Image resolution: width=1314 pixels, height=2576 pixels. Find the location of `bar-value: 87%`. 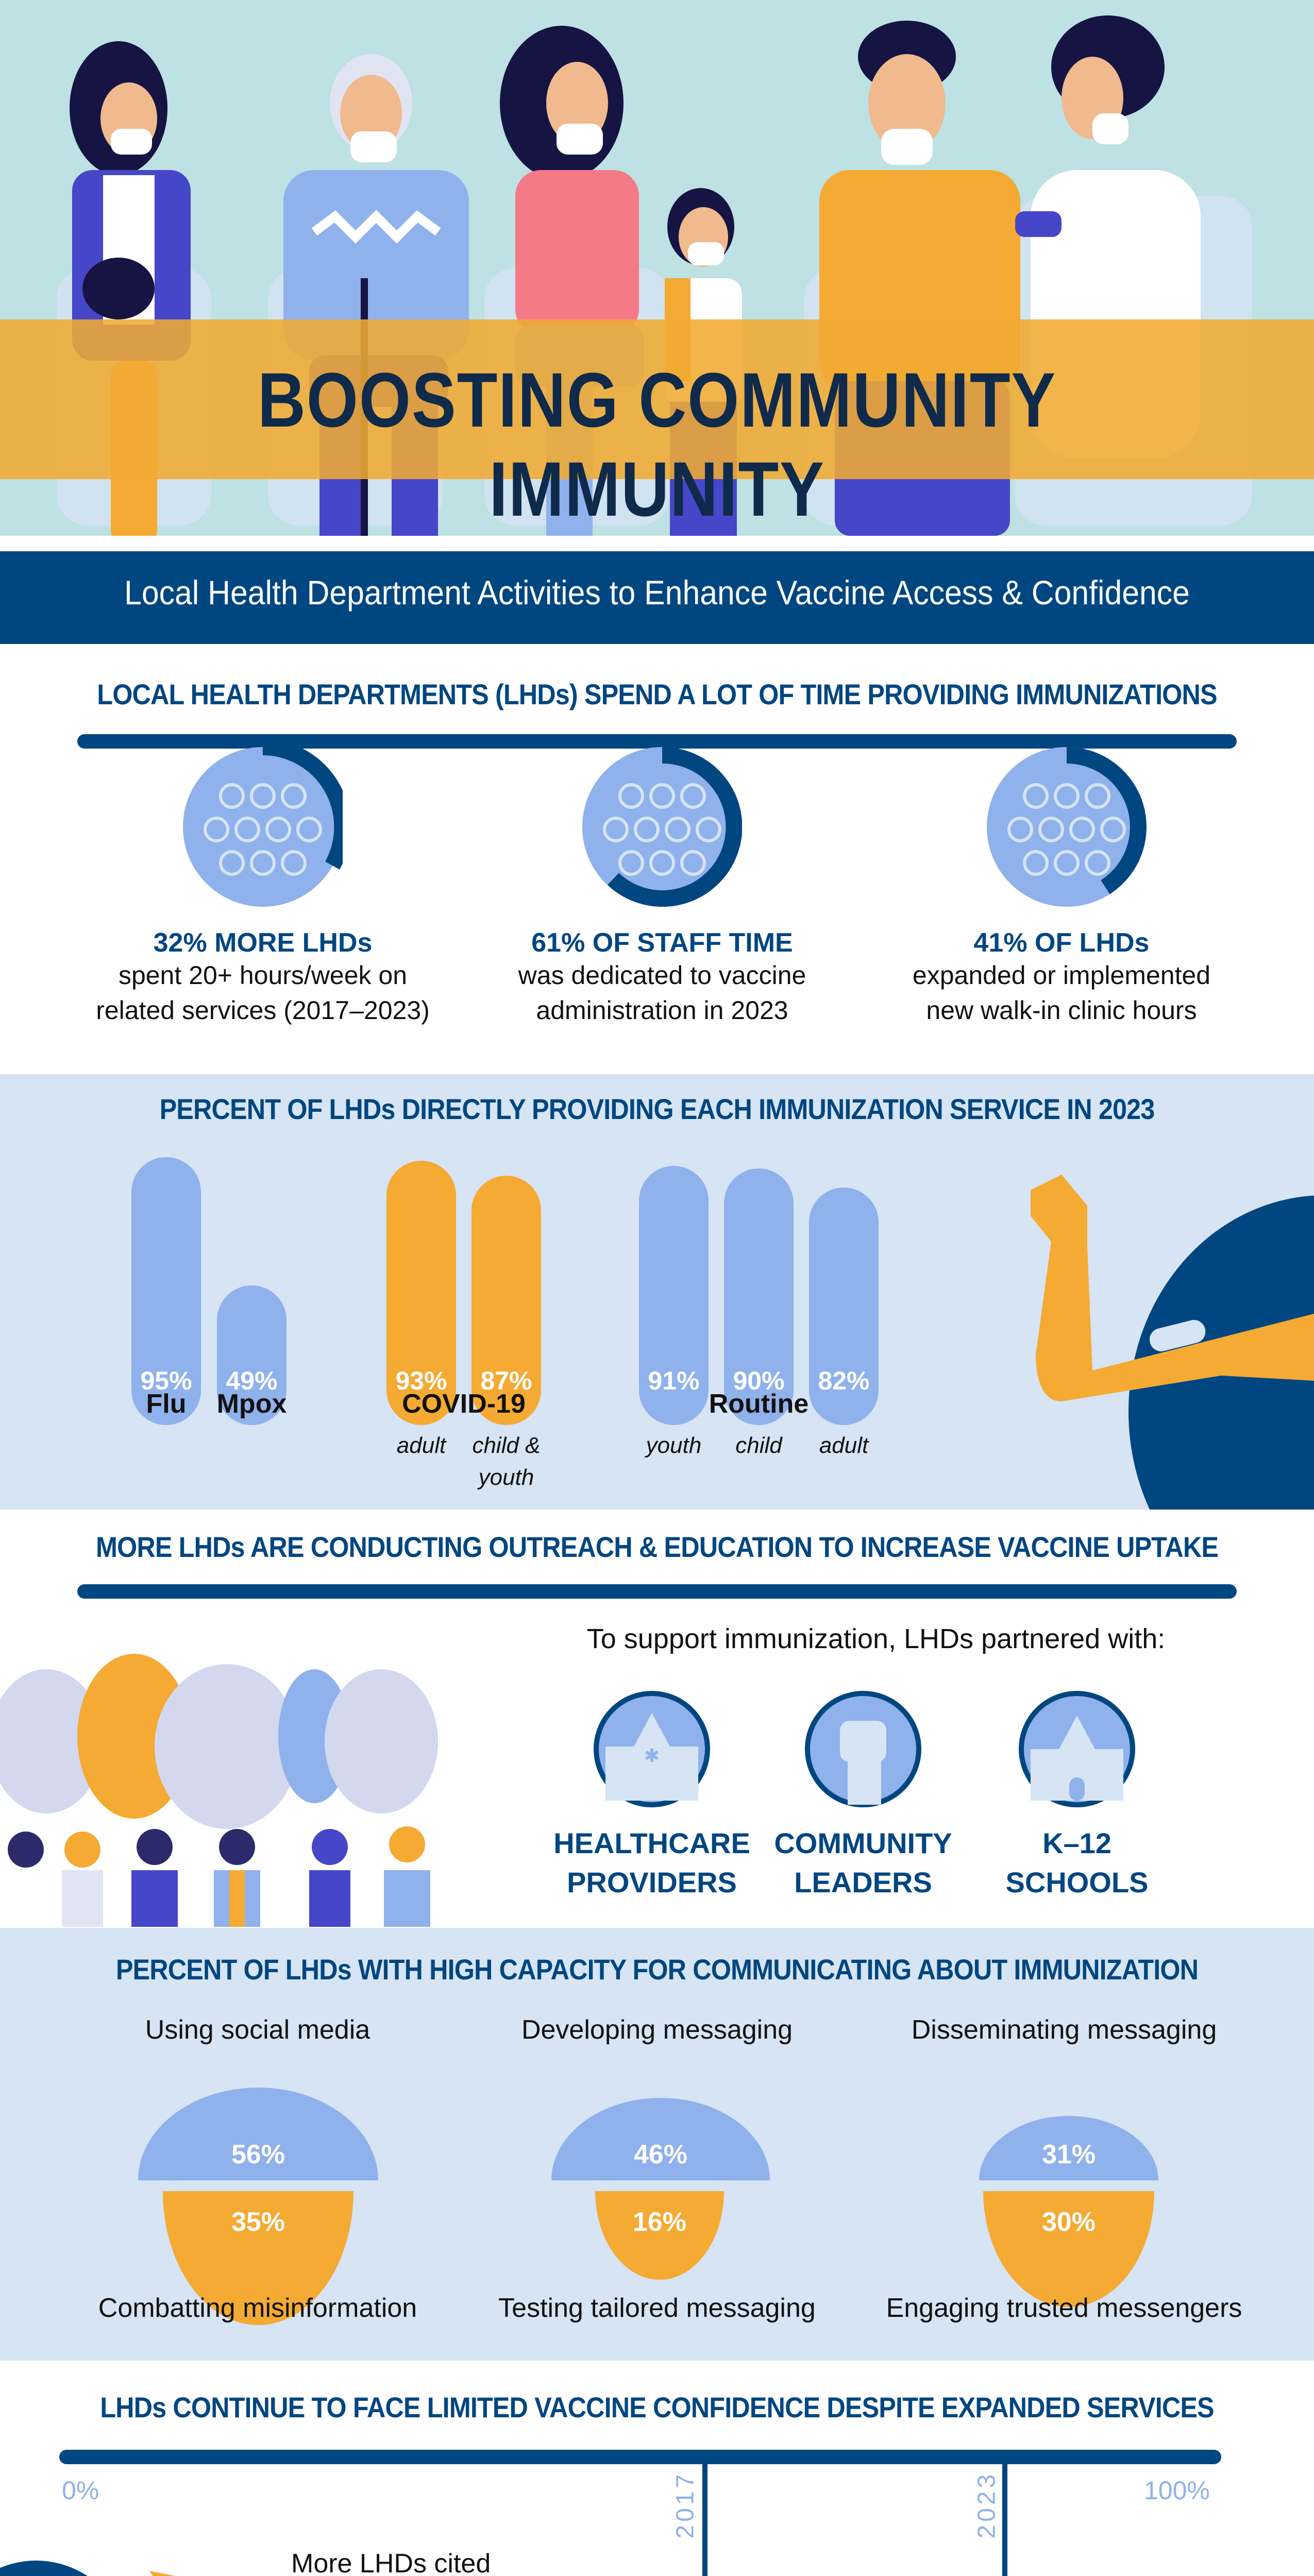

bar-value: 87% is located at coordinates (506, 1380).